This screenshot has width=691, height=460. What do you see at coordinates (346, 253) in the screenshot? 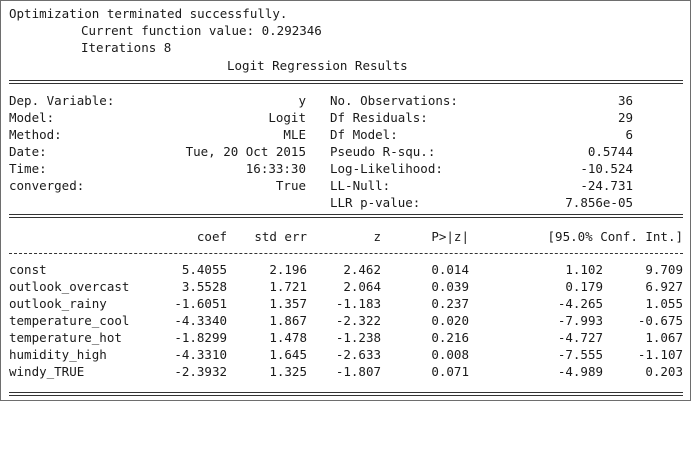
I see `dashed-separator` at bounding box center [346, 253].